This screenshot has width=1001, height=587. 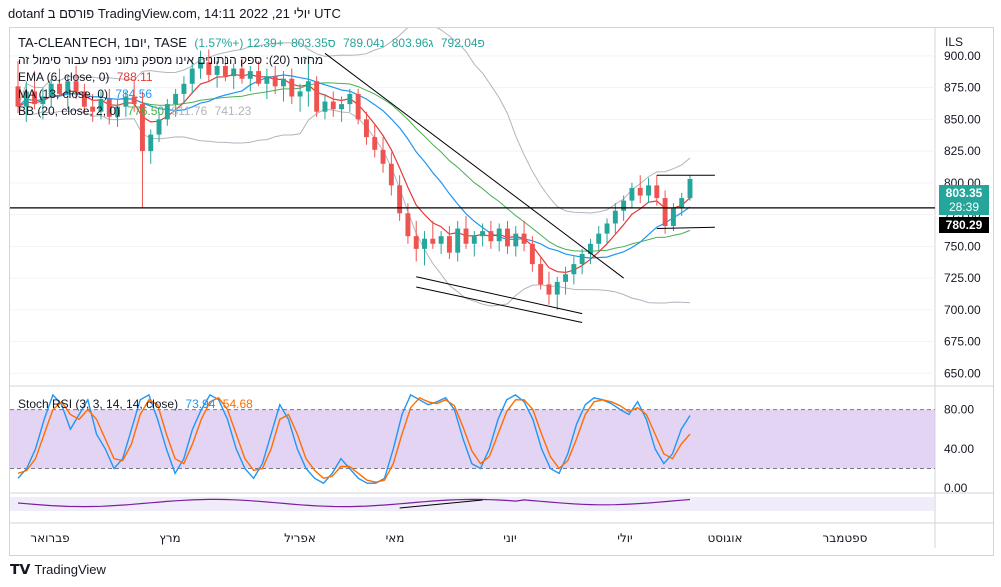 I want to click on high-value: ג803.96, so click(x=412, y=43).